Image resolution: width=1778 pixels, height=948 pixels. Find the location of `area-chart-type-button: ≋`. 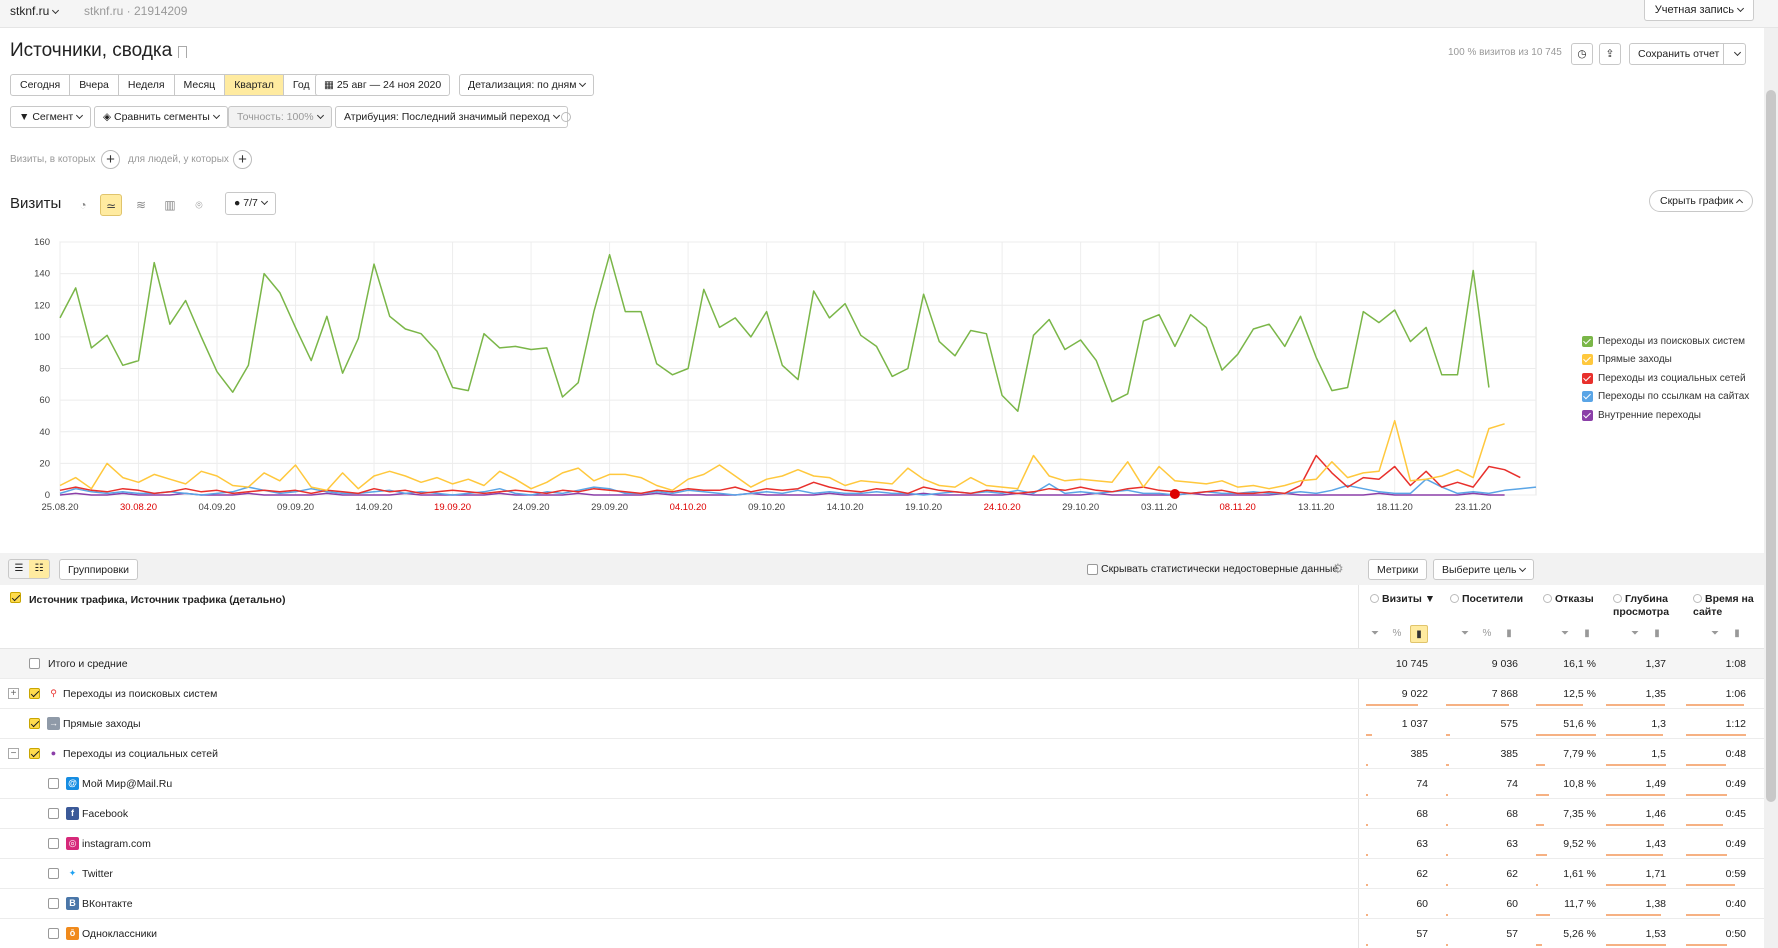

area-chart-type-button: ≋ is located at coordinates (141, 205).